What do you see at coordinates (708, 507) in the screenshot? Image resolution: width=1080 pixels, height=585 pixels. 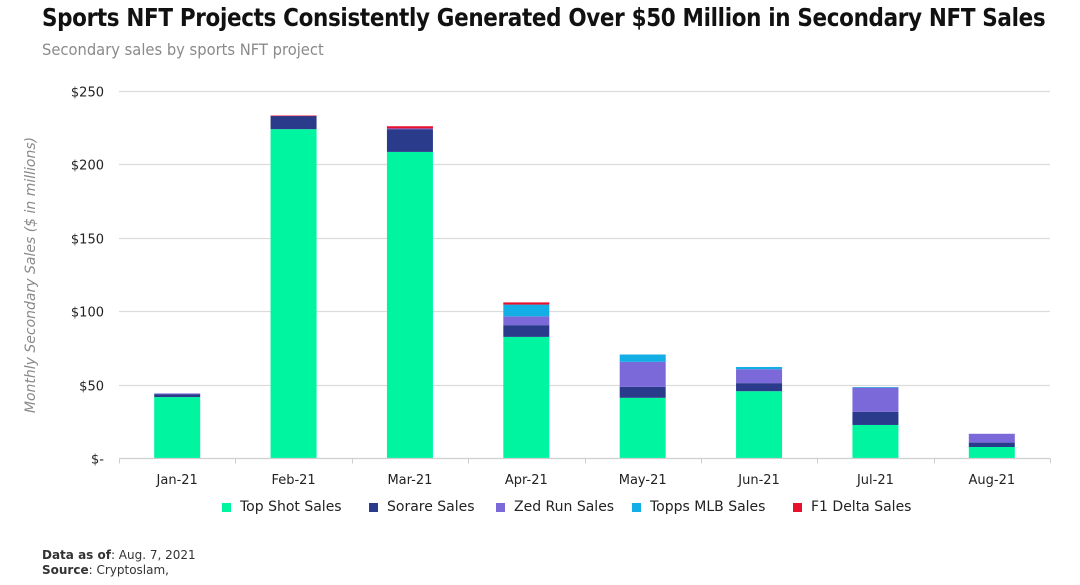 I see `legend-label: Topps MLB Sales` at bounding box center [708, 507].